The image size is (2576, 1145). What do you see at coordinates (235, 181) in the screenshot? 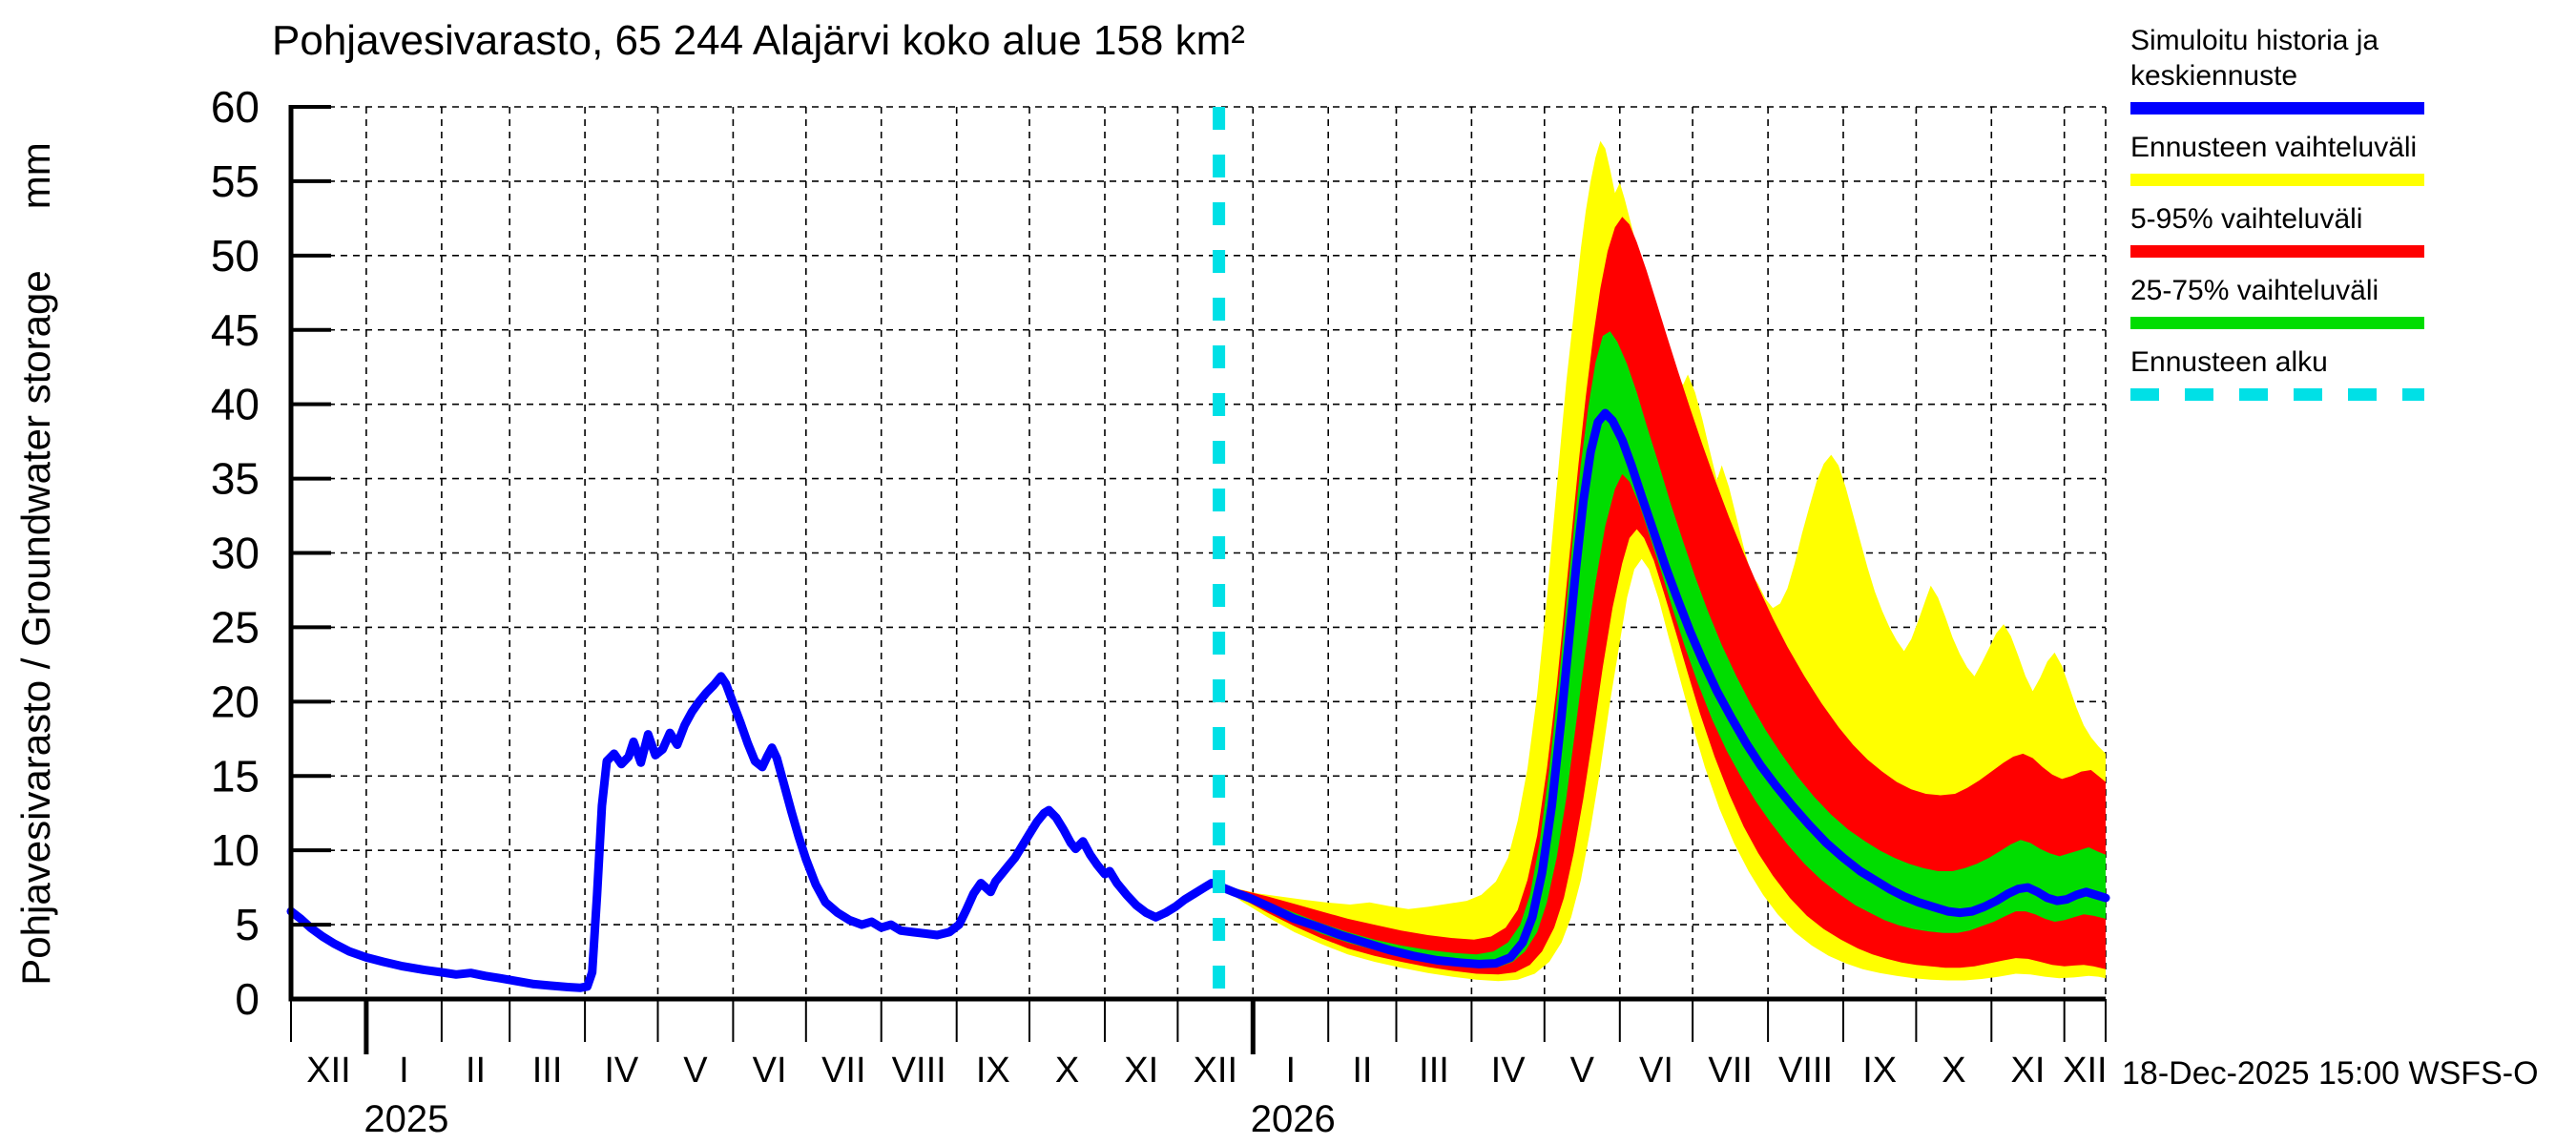
I see `svg-text: 55` at bounding box center [235, 181].